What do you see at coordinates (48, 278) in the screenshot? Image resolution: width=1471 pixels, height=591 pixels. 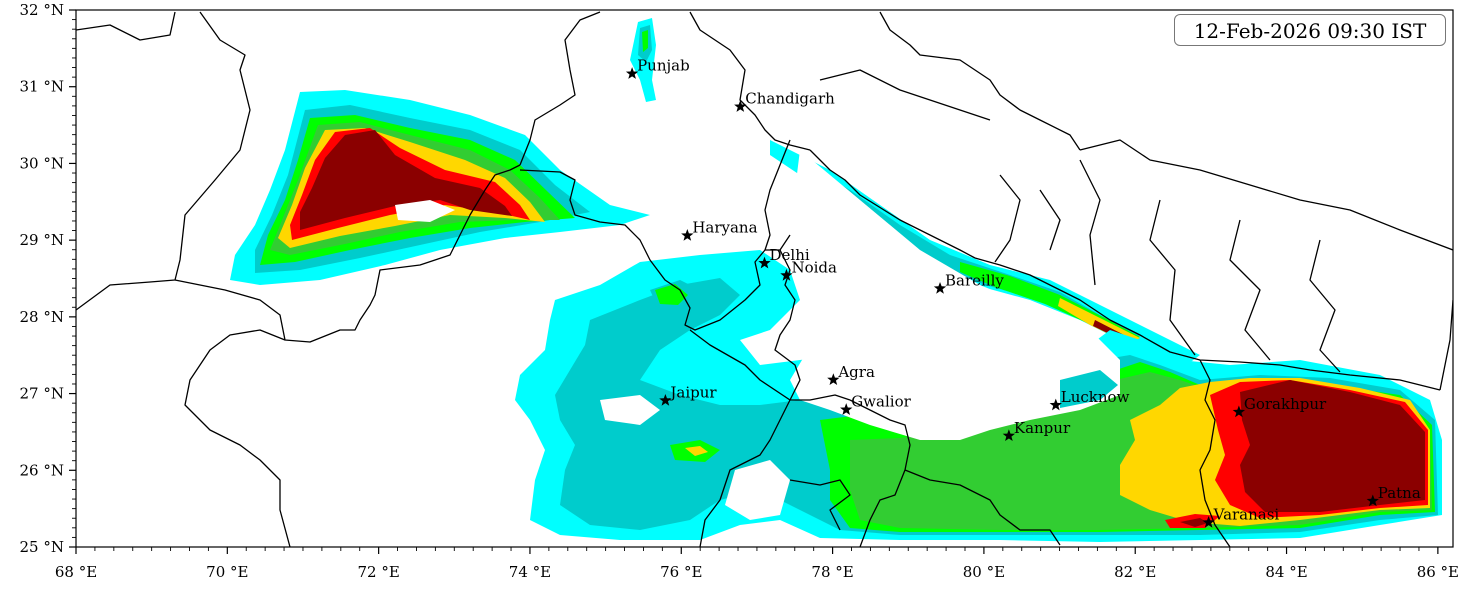 I see `y-axis: 25 °N 26 °N 27 °N 28 °N 29 °N 30 °N 31 °N 32 °N` at bounding box center [48, 278].